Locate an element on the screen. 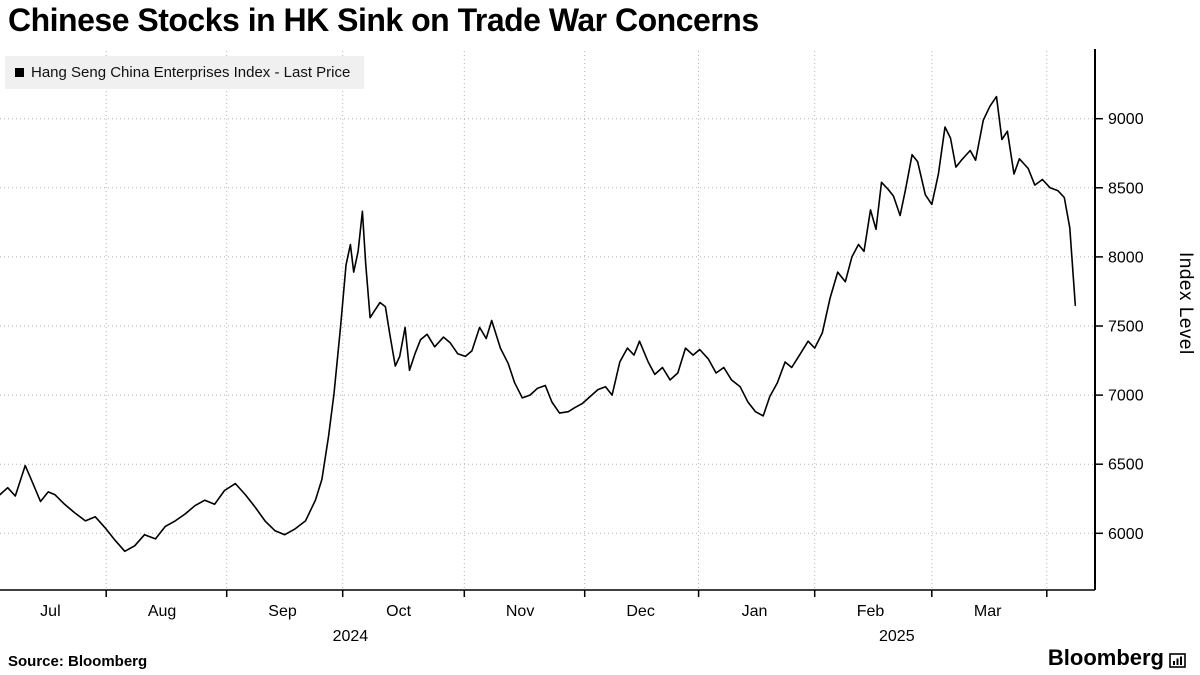 This screenshot has height=675, width=1200. x-month-label: Sep is located at coordinates (282, 611).